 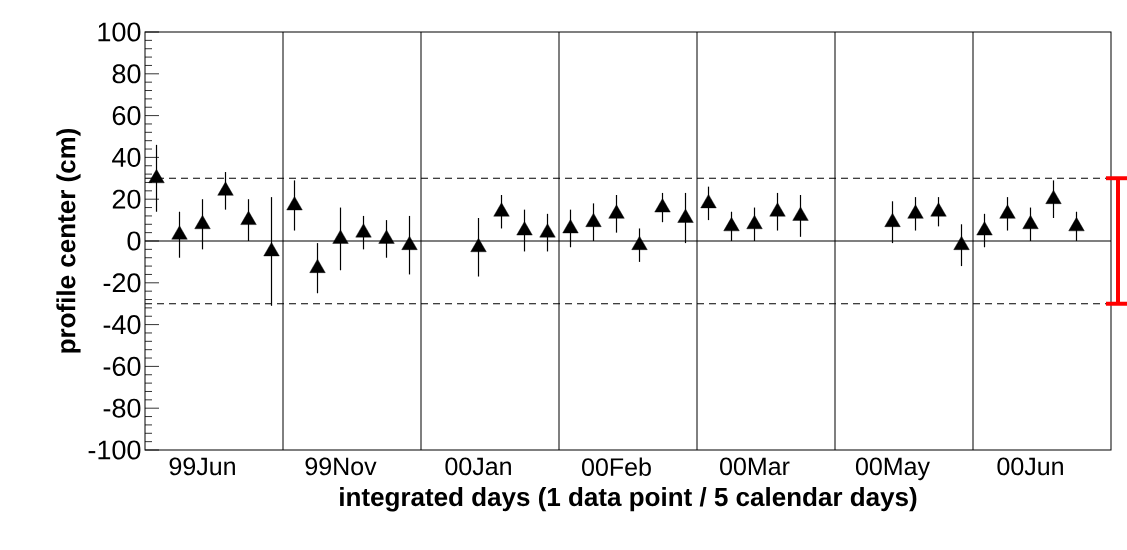 What do you see at coordinates (892, 469) in the screenshot?
I see `x-tick-label: 00May` at bounding box center [892, 469].